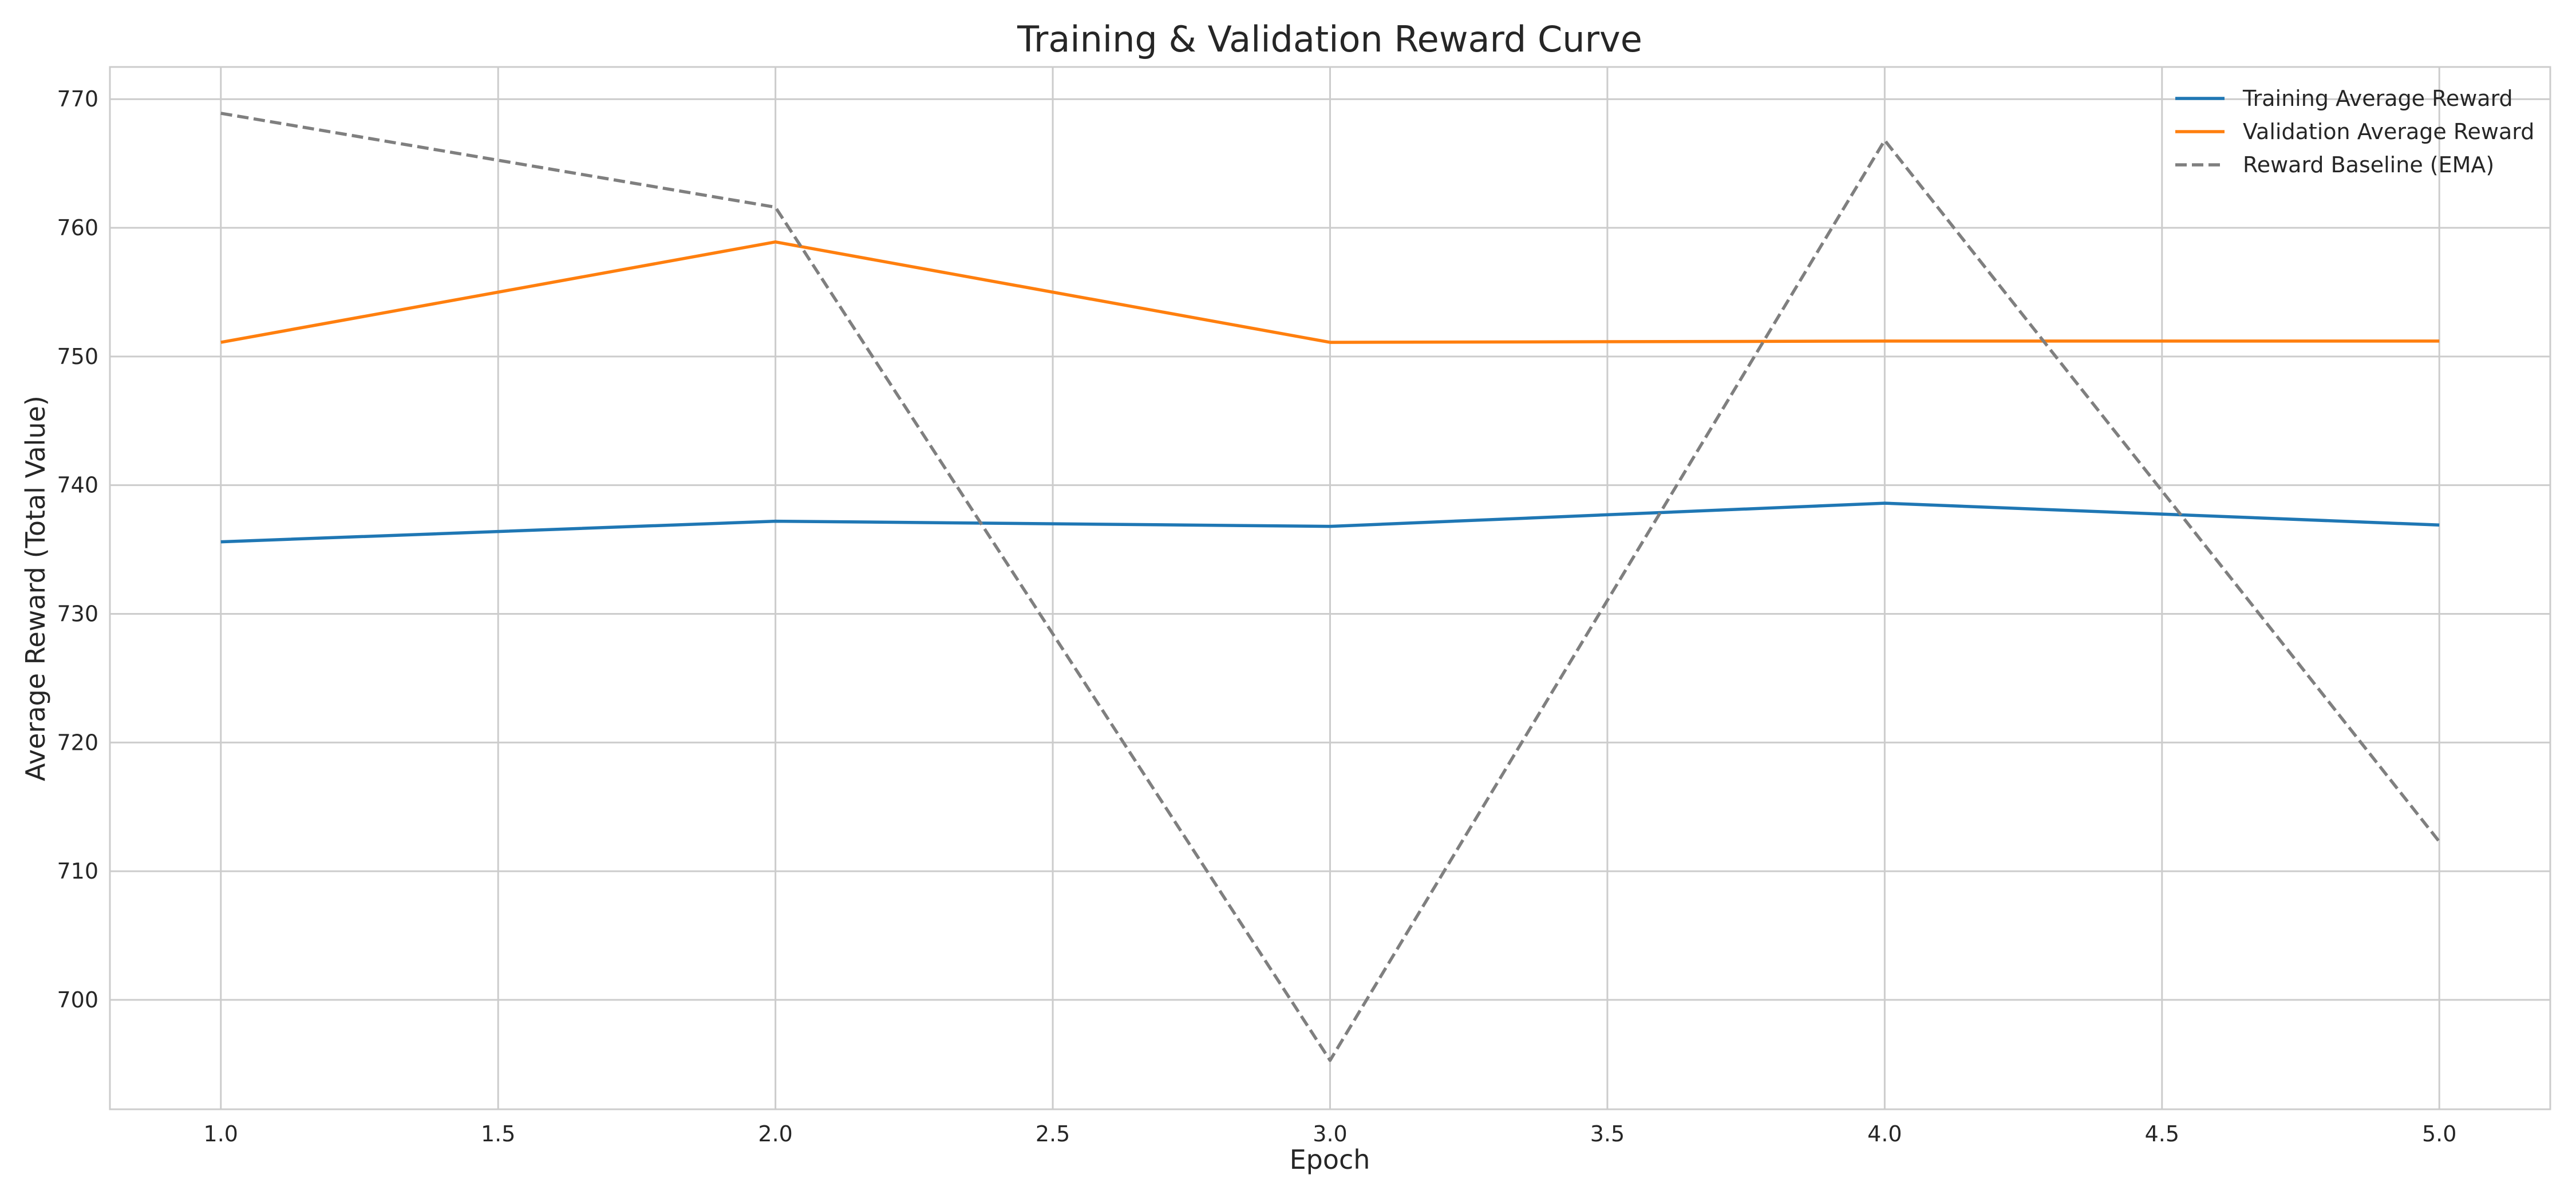 The width and height of the screenshot is (2576, 1202). Describe the element at coordinates (221, 1134) in the screenshot. I see `x-tick-label: 1.0` at that location.